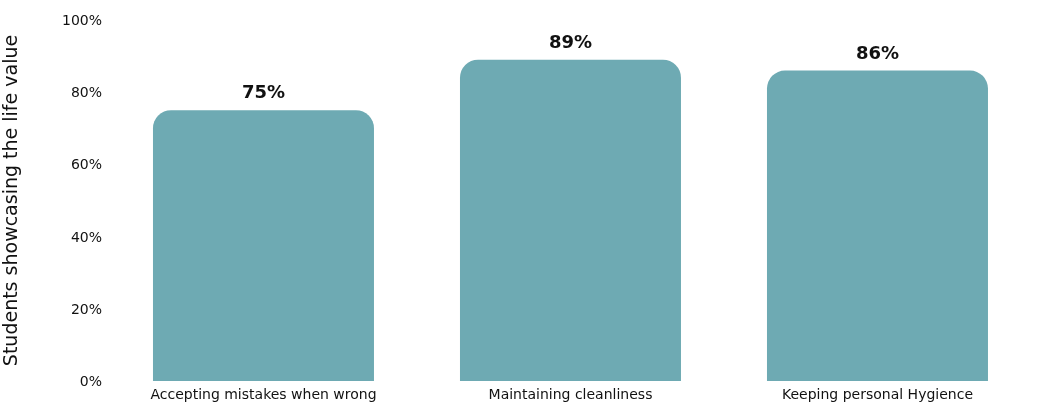 Image resolution: width=1037 pixels, height=407 pixels. What do you see at coordinates (81, 19) in the screenshot?
I see `y-tick-label: 100%` at bounding box center [81, 19].